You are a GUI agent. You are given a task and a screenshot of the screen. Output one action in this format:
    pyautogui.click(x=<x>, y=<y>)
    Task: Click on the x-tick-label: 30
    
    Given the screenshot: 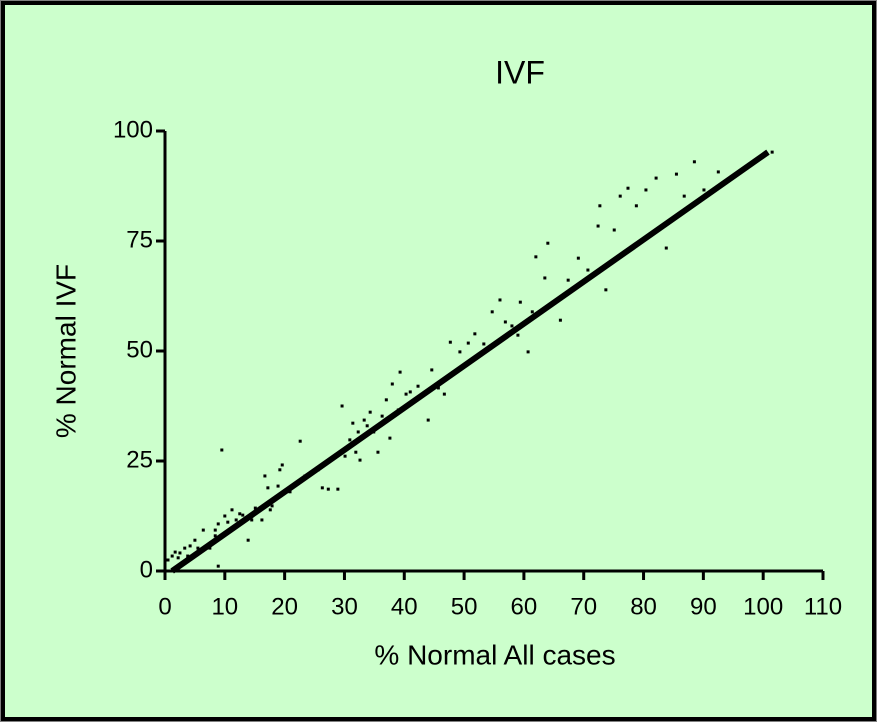 What is the action you would take?
    pyautogui.click(x=344, y=606)
    